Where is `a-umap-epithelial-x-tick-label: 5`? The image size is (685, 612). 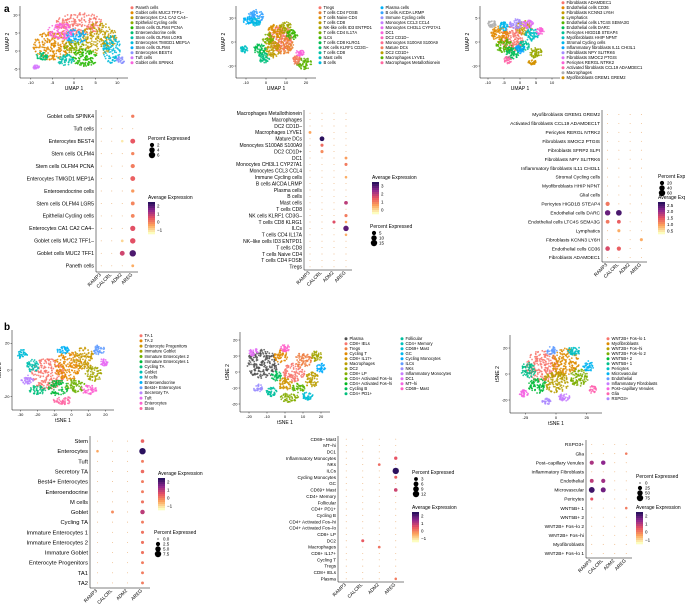
a-umap-epithelial-x-tick-label: 5 is located at coordinates (95, 82).